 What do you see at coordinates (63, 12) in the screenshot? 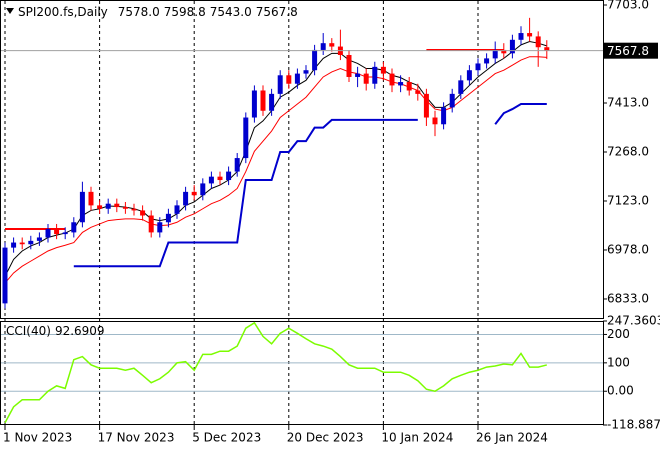
I see `symbol: SPI200.fs,Daily` at bounding box center [63, 12].